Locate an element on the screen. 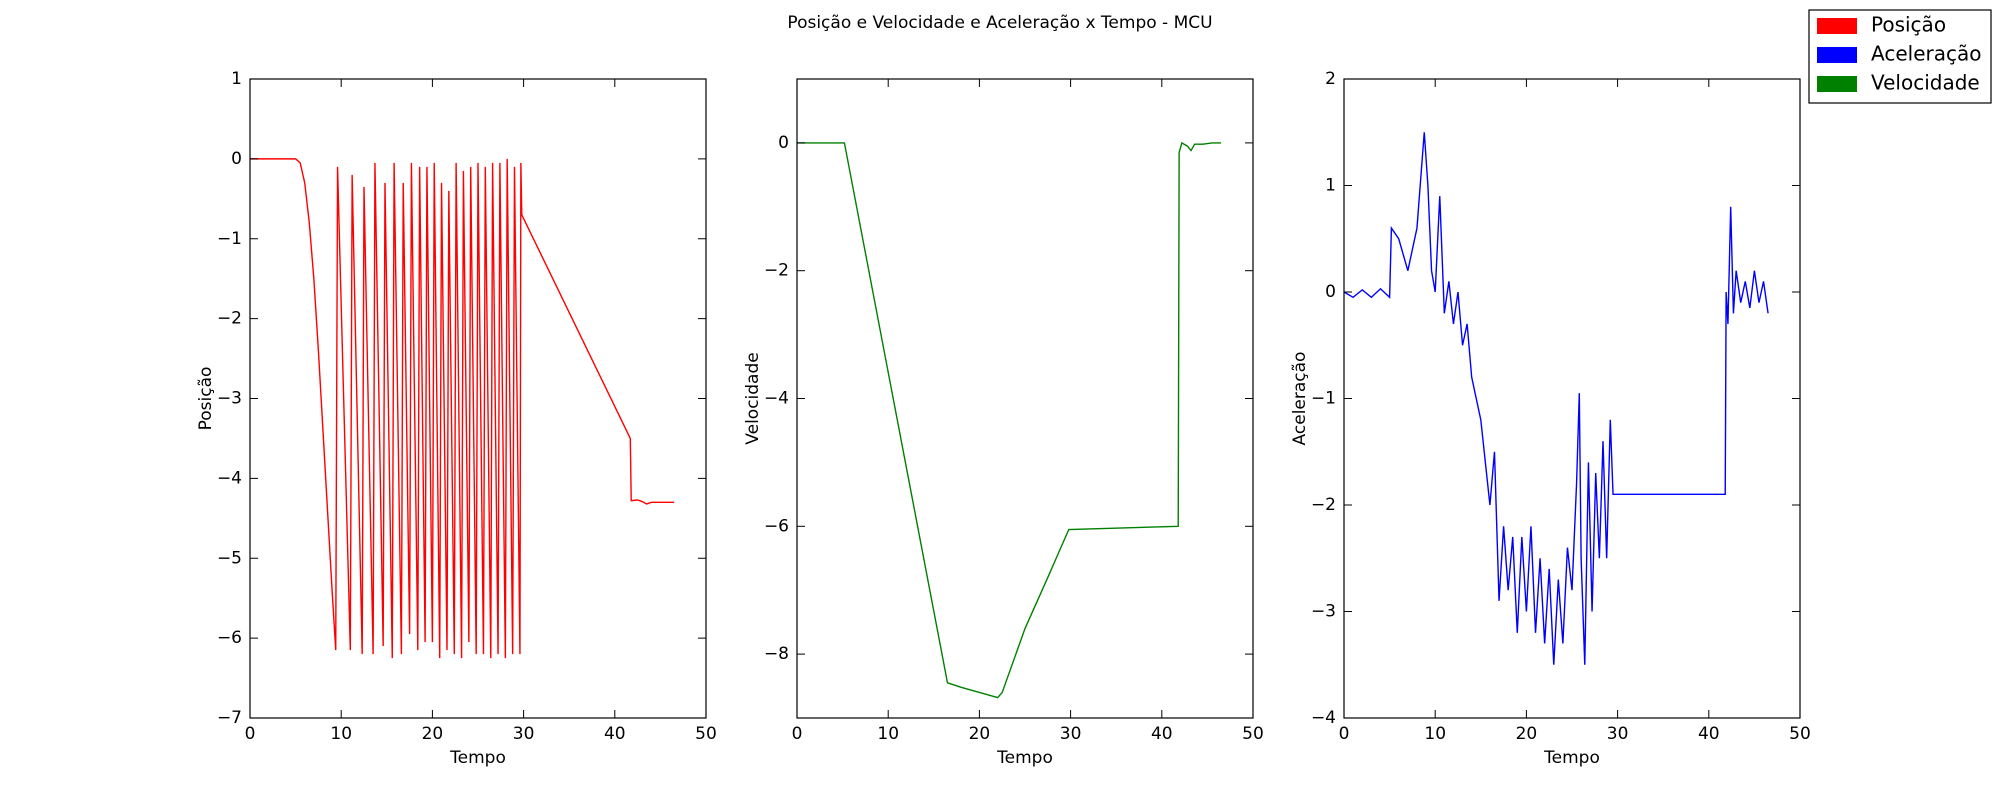 This screenshot has height=800, width=2000. legend-label: Aceleração is located at coordinates (1926, 54).